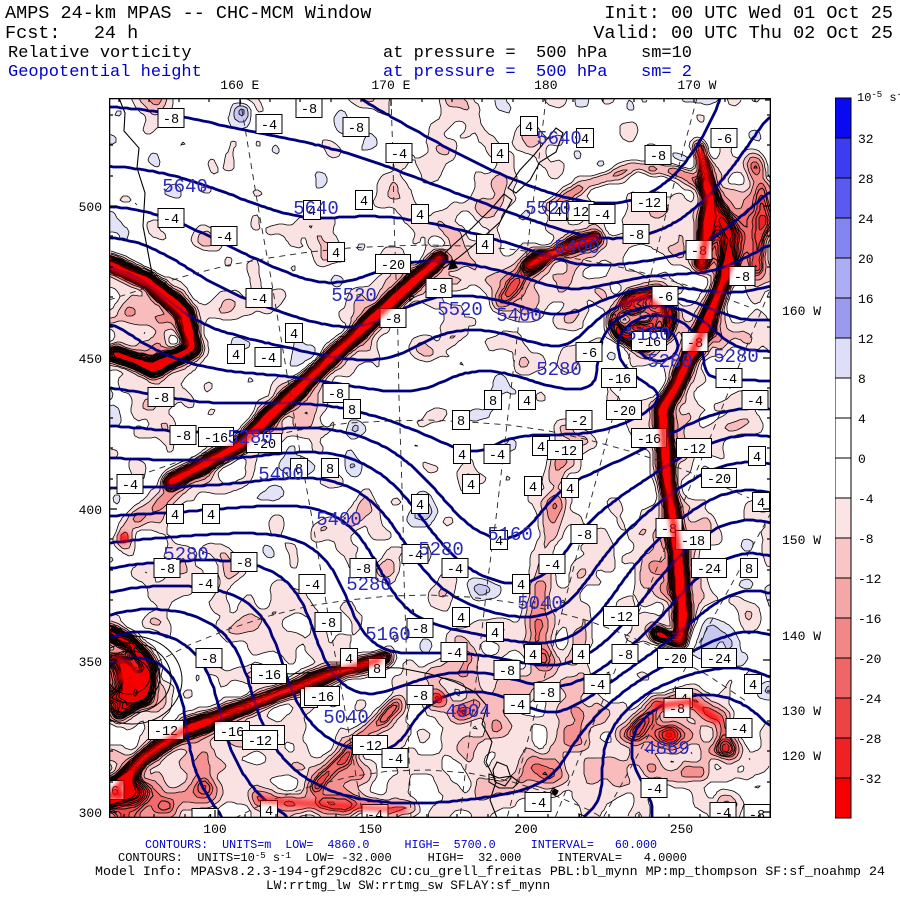 This screenshot has height=900, width=900. What do you see at coordinates (589, 354) in the screenshot?
I see `svg-text: -6` at bounding box center [589, 354].